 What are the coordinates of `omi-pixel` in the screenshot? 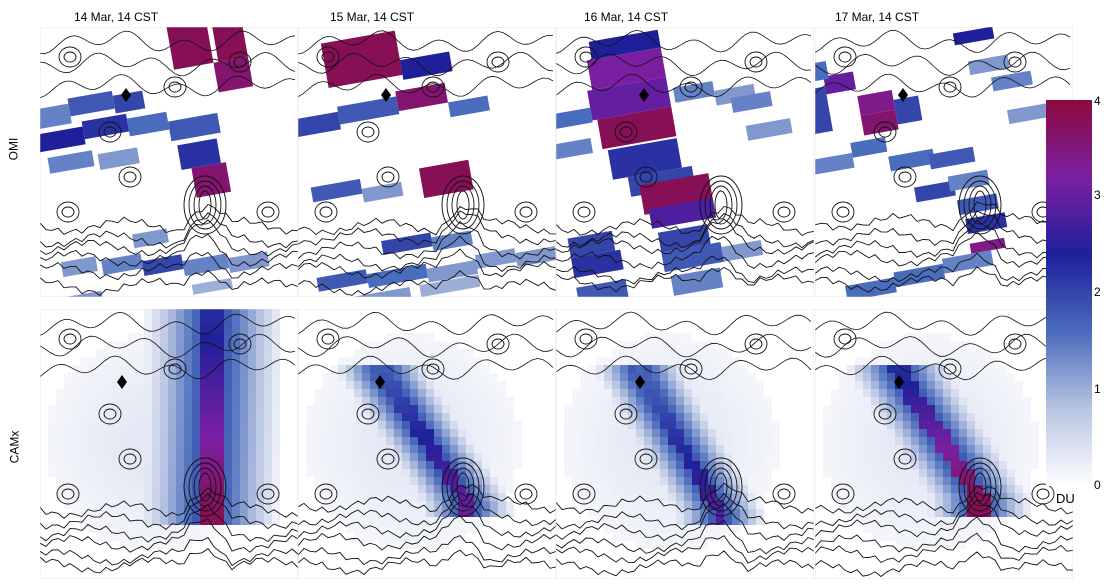 It's located at (82, 293).